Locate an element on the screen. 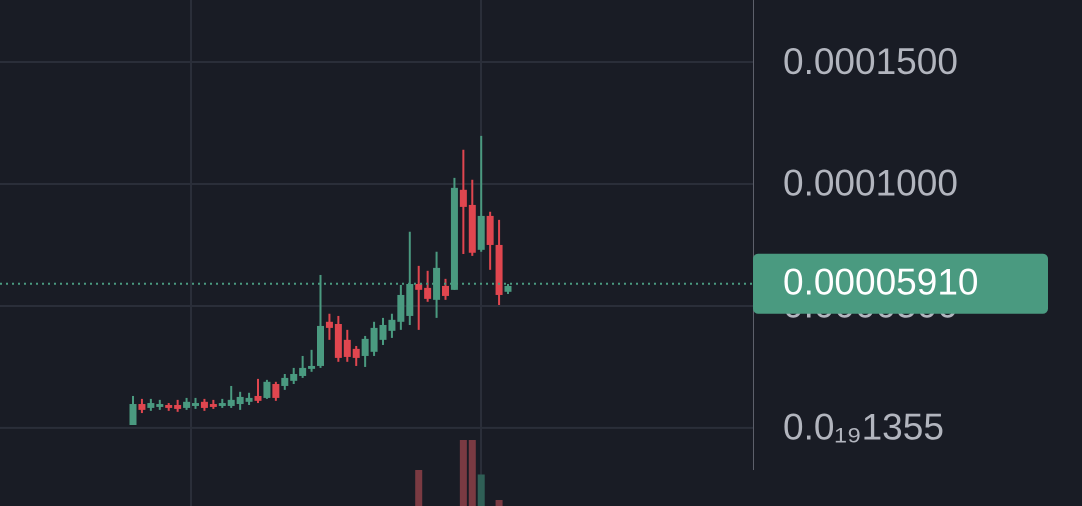 The height and width of the screenshot is (506, 1082). y-tick-label: 0.0₁₉1355 is located at coordinates (863, 427).